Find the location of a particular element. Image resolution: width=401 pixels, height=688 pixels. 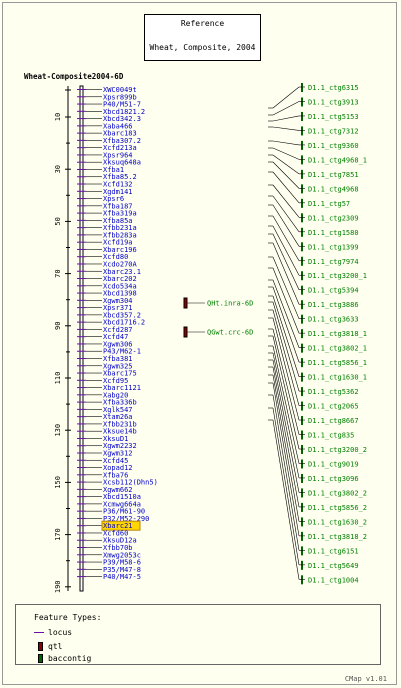

contig-label: D1.1_ctg5856_2 is located at coordinates (337, 508).